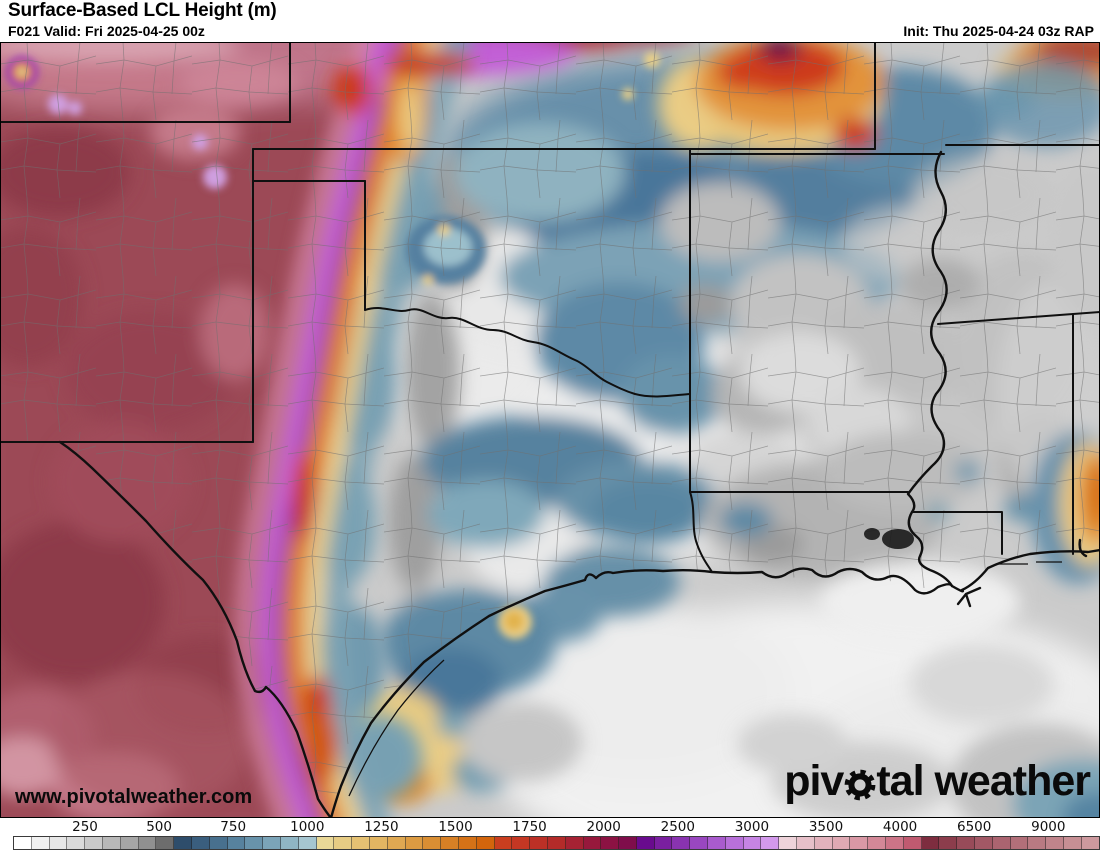 The height and width of the screenshot is (850, 1100). What do you see at coordinates (529, 827) in the screenshot?
I see `colorbar-tick-label: 1750` at bounding box center [529, 827].